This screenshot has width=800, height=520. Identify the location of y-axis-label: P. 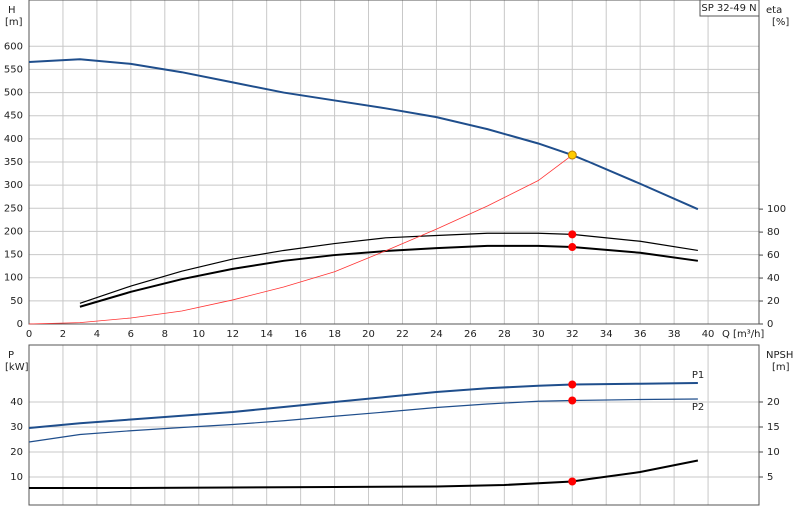
(11, 355).